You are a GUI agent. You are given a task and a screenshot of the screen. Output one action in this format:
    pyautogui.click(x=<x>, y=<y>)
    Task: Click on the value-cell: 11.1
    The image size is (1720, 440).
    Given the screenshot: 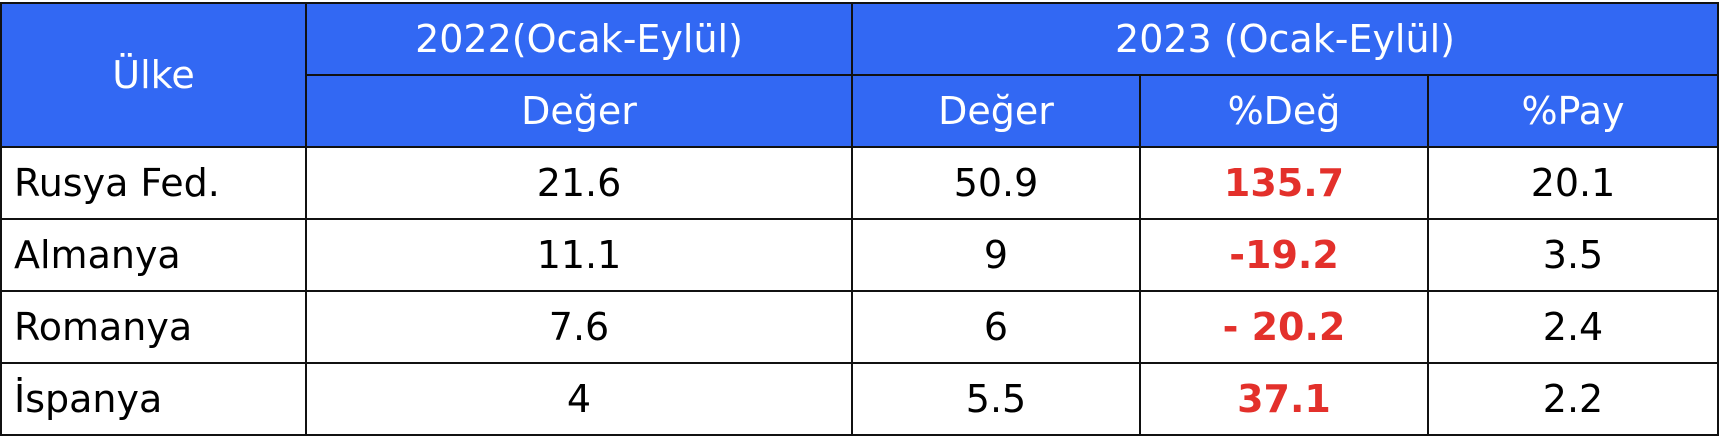 What is the action you would take?
    pyautogui.click(x=579, y=255)
    